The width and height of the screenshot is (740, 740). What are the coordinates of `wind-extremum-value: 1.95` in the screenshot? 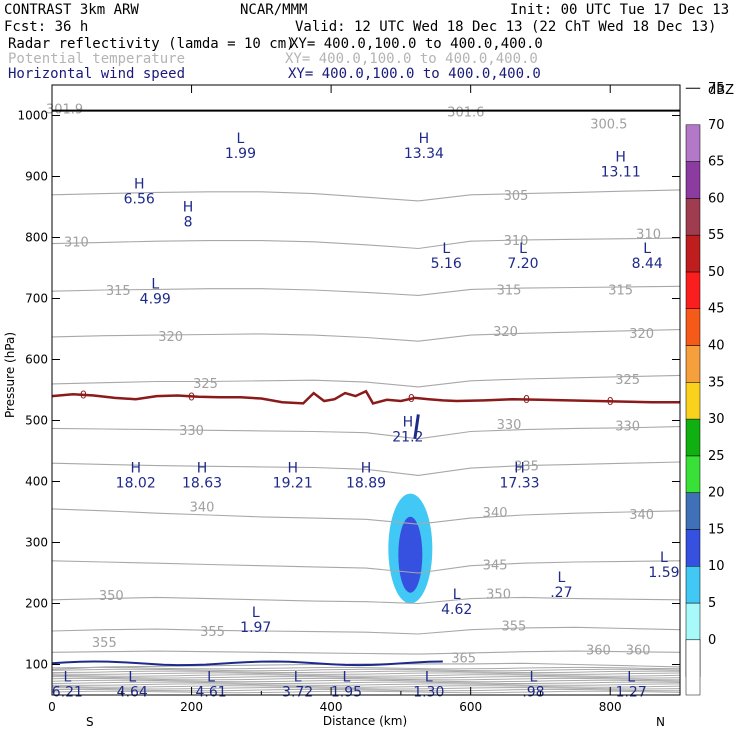 It's located at (346, 693).